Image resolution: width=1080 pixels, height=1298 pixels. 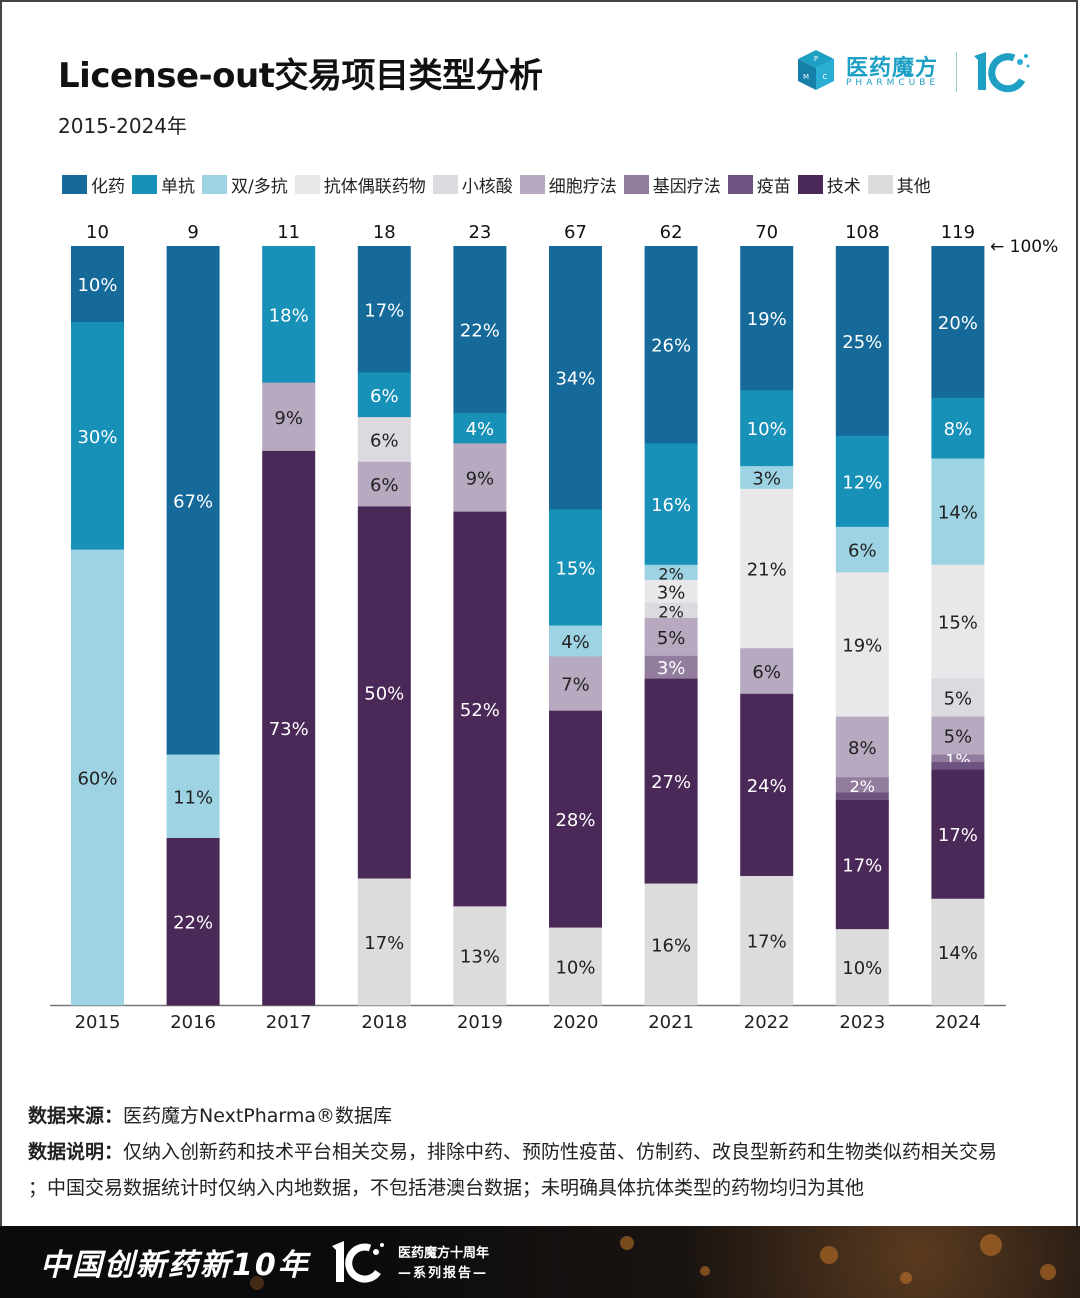 What do you see at coordinates (816, 70) in the screenshot?
I see `cube-logo-icon: P M C` at bounding box center [816, 70].